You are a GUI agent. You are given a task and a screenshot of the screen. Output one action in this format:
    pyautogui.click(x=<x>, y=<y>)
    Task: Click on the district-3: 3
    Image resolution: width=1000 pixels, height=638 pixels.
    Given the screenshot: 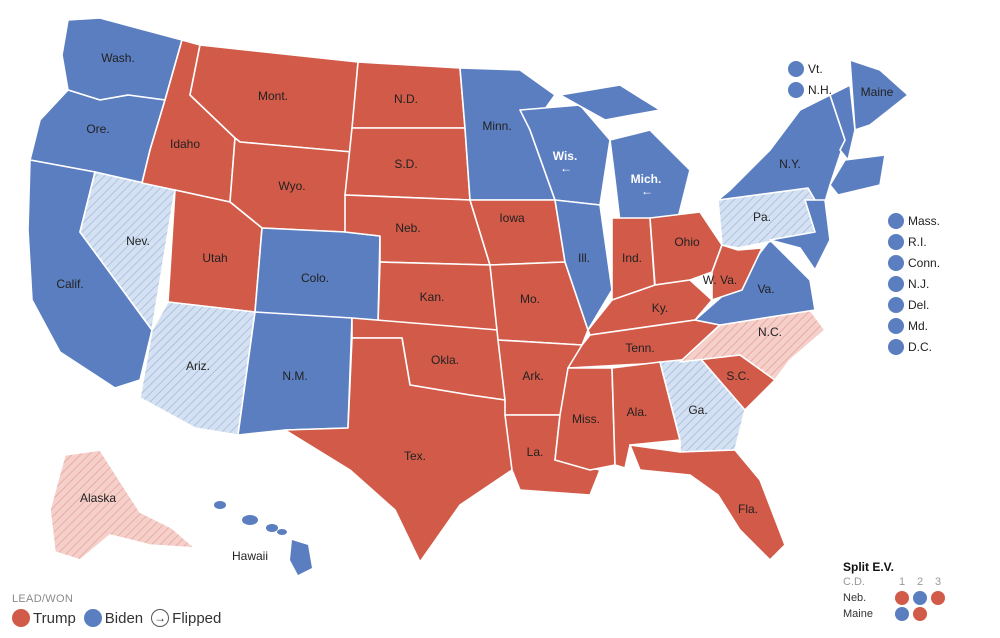 What is the action you would take?
    pyautogui.click(x=938, y=582)
    